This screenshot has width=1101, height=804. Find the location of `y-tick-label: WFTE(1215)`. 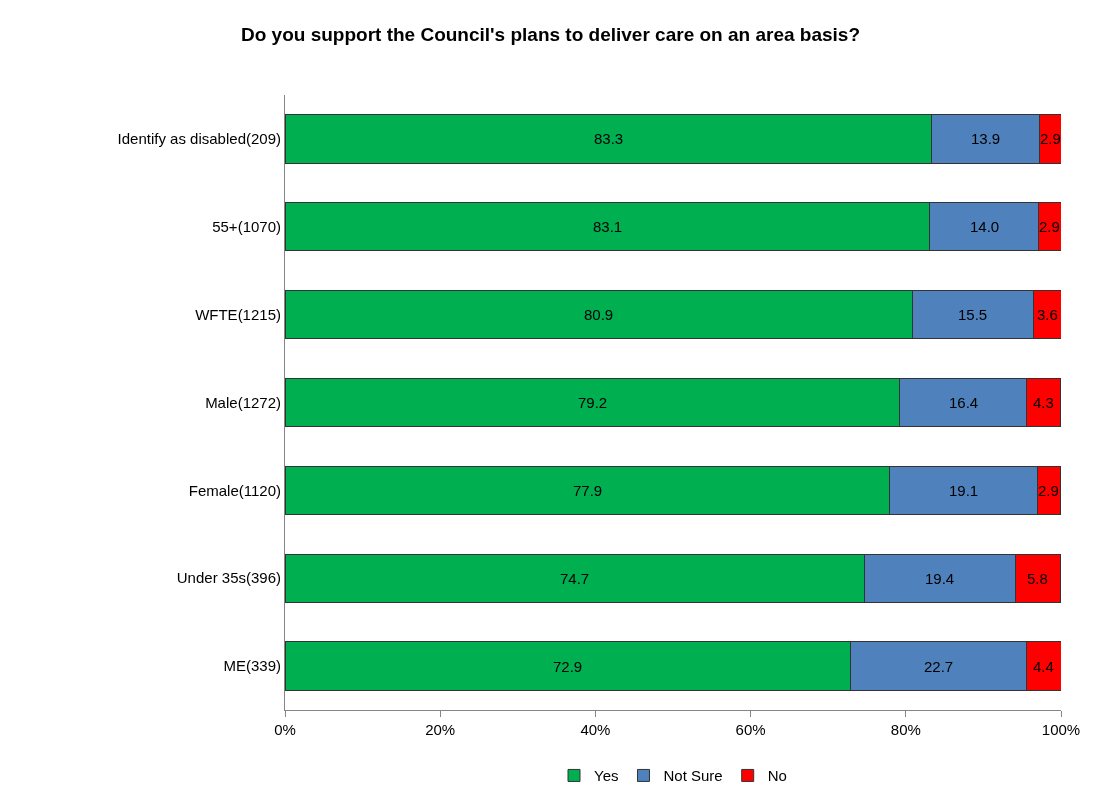

y-tick-label: WFTE(1215) is located at coordinates (238, 314).